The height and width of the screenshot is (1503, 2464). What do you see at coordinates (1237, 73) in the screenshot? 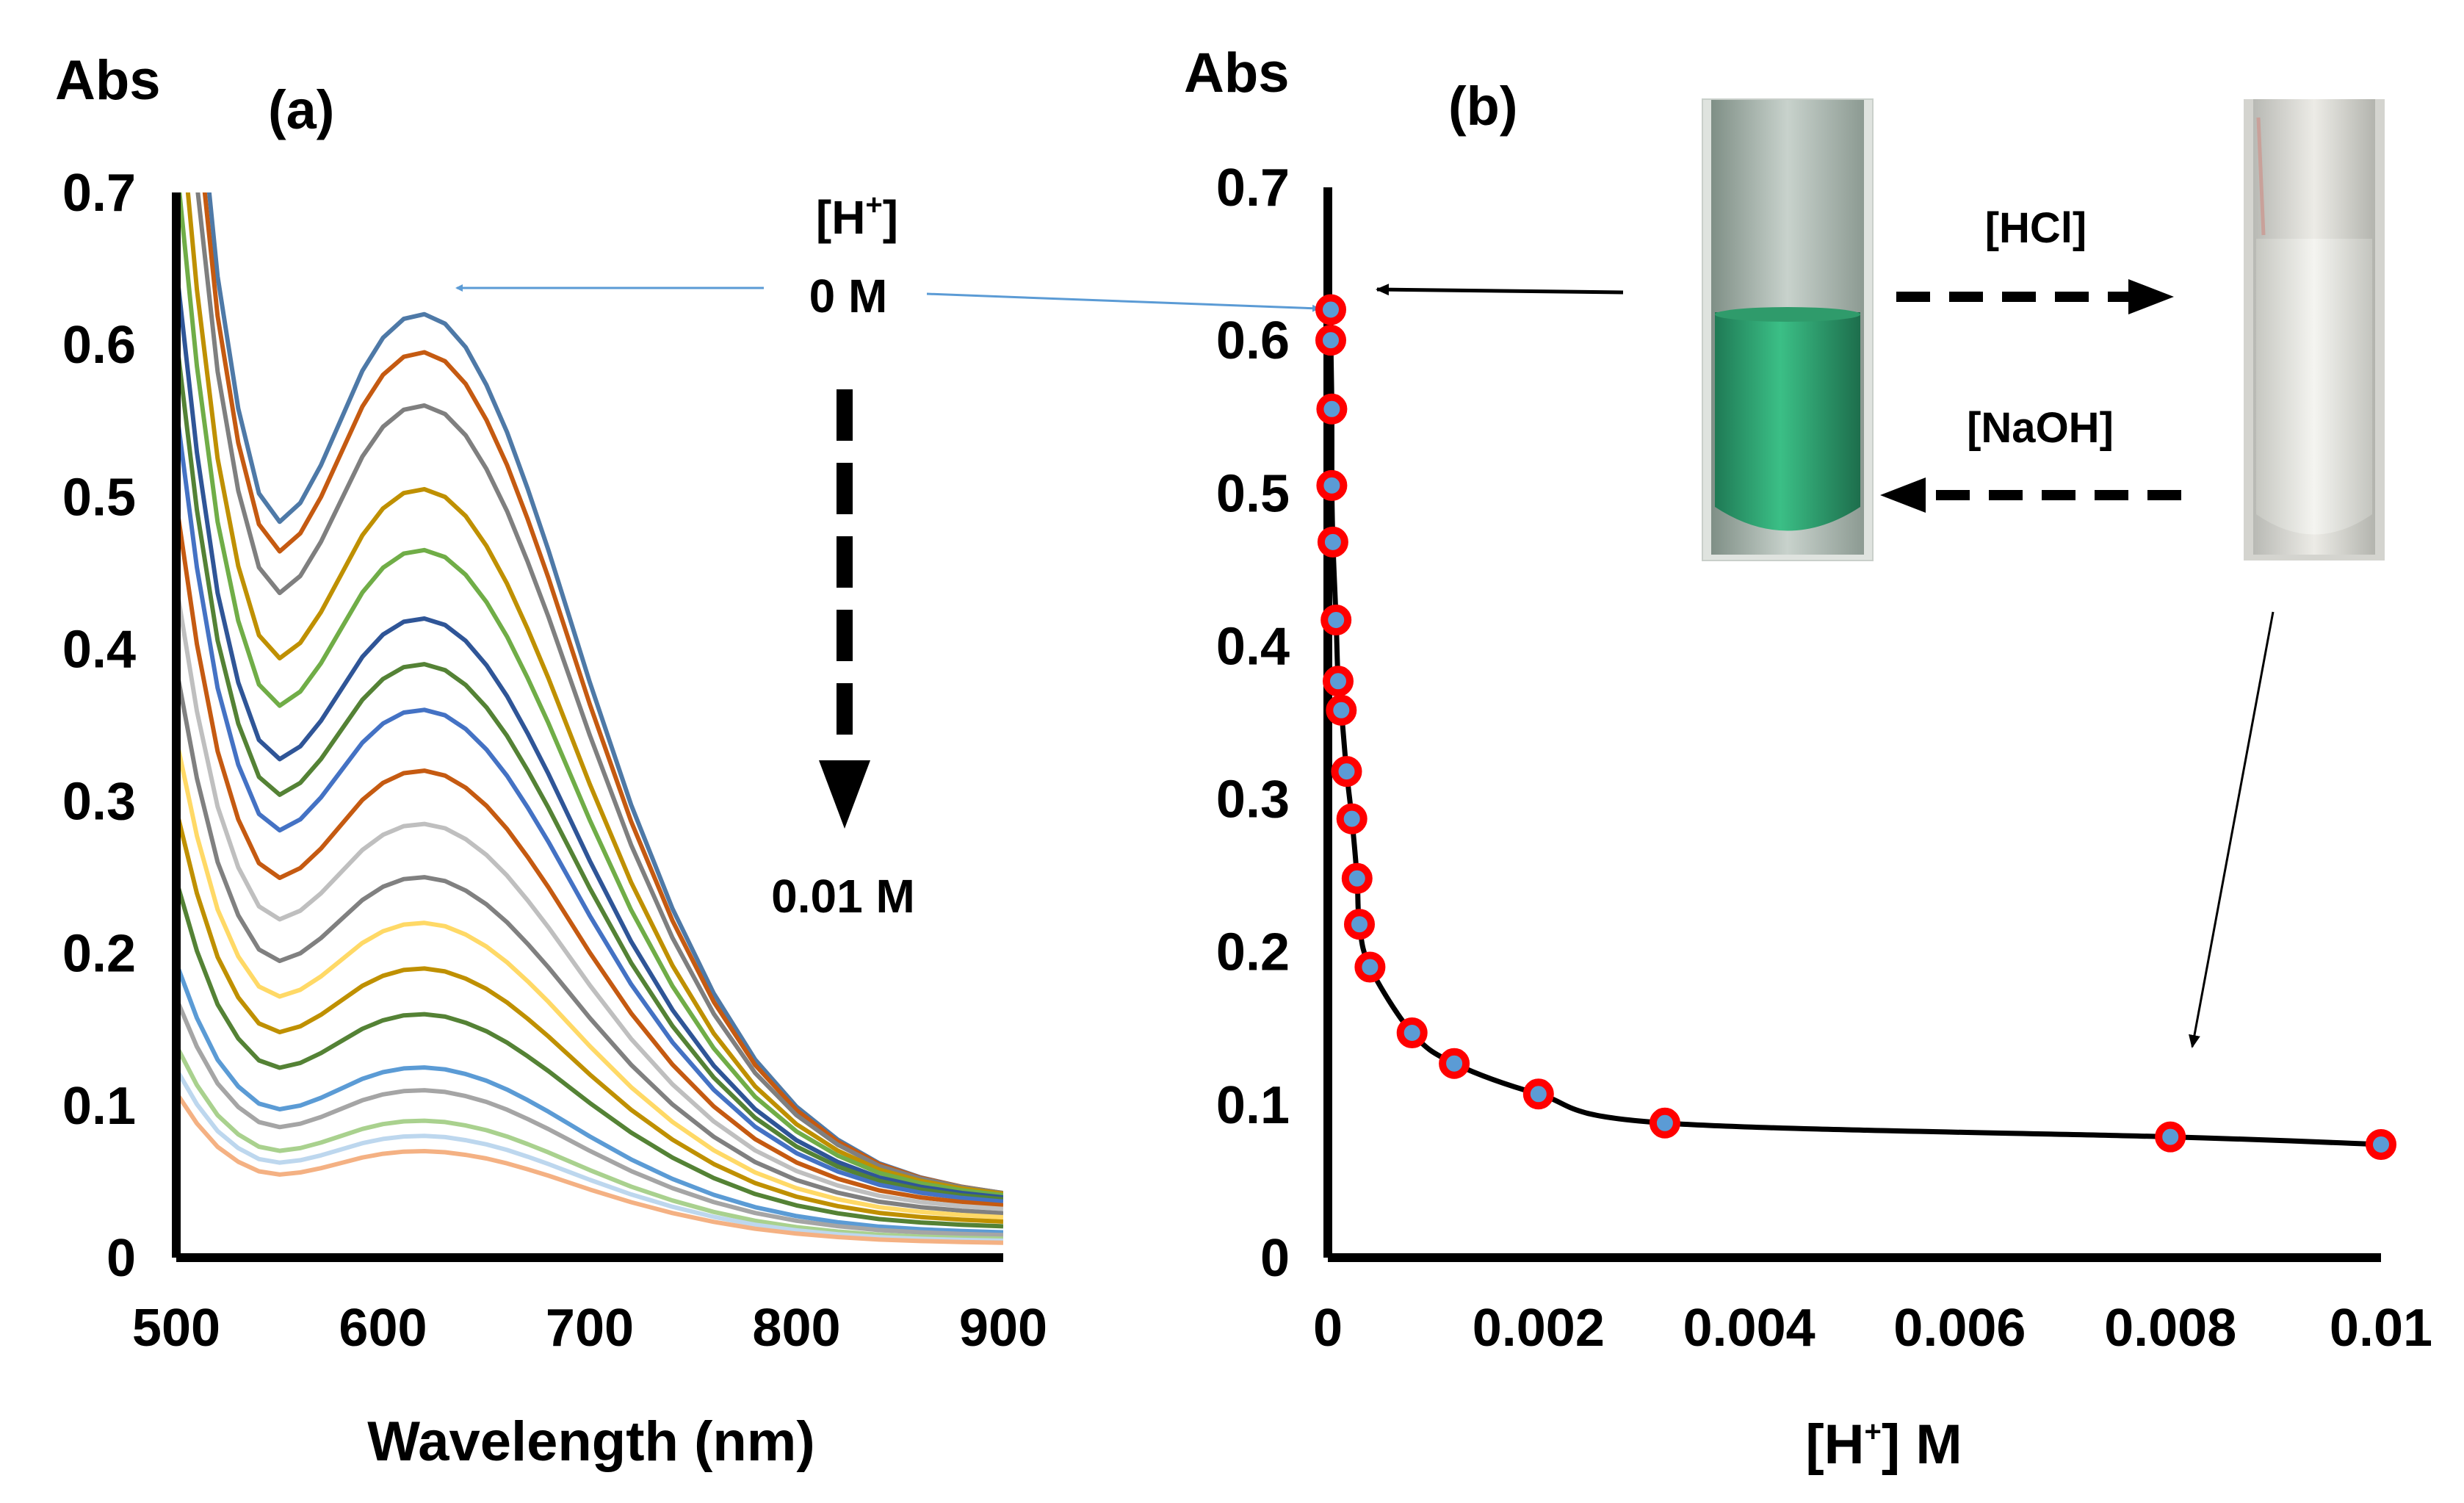
I see `panel-b-ylabel: Abs` at bounding box center [1237, 73].